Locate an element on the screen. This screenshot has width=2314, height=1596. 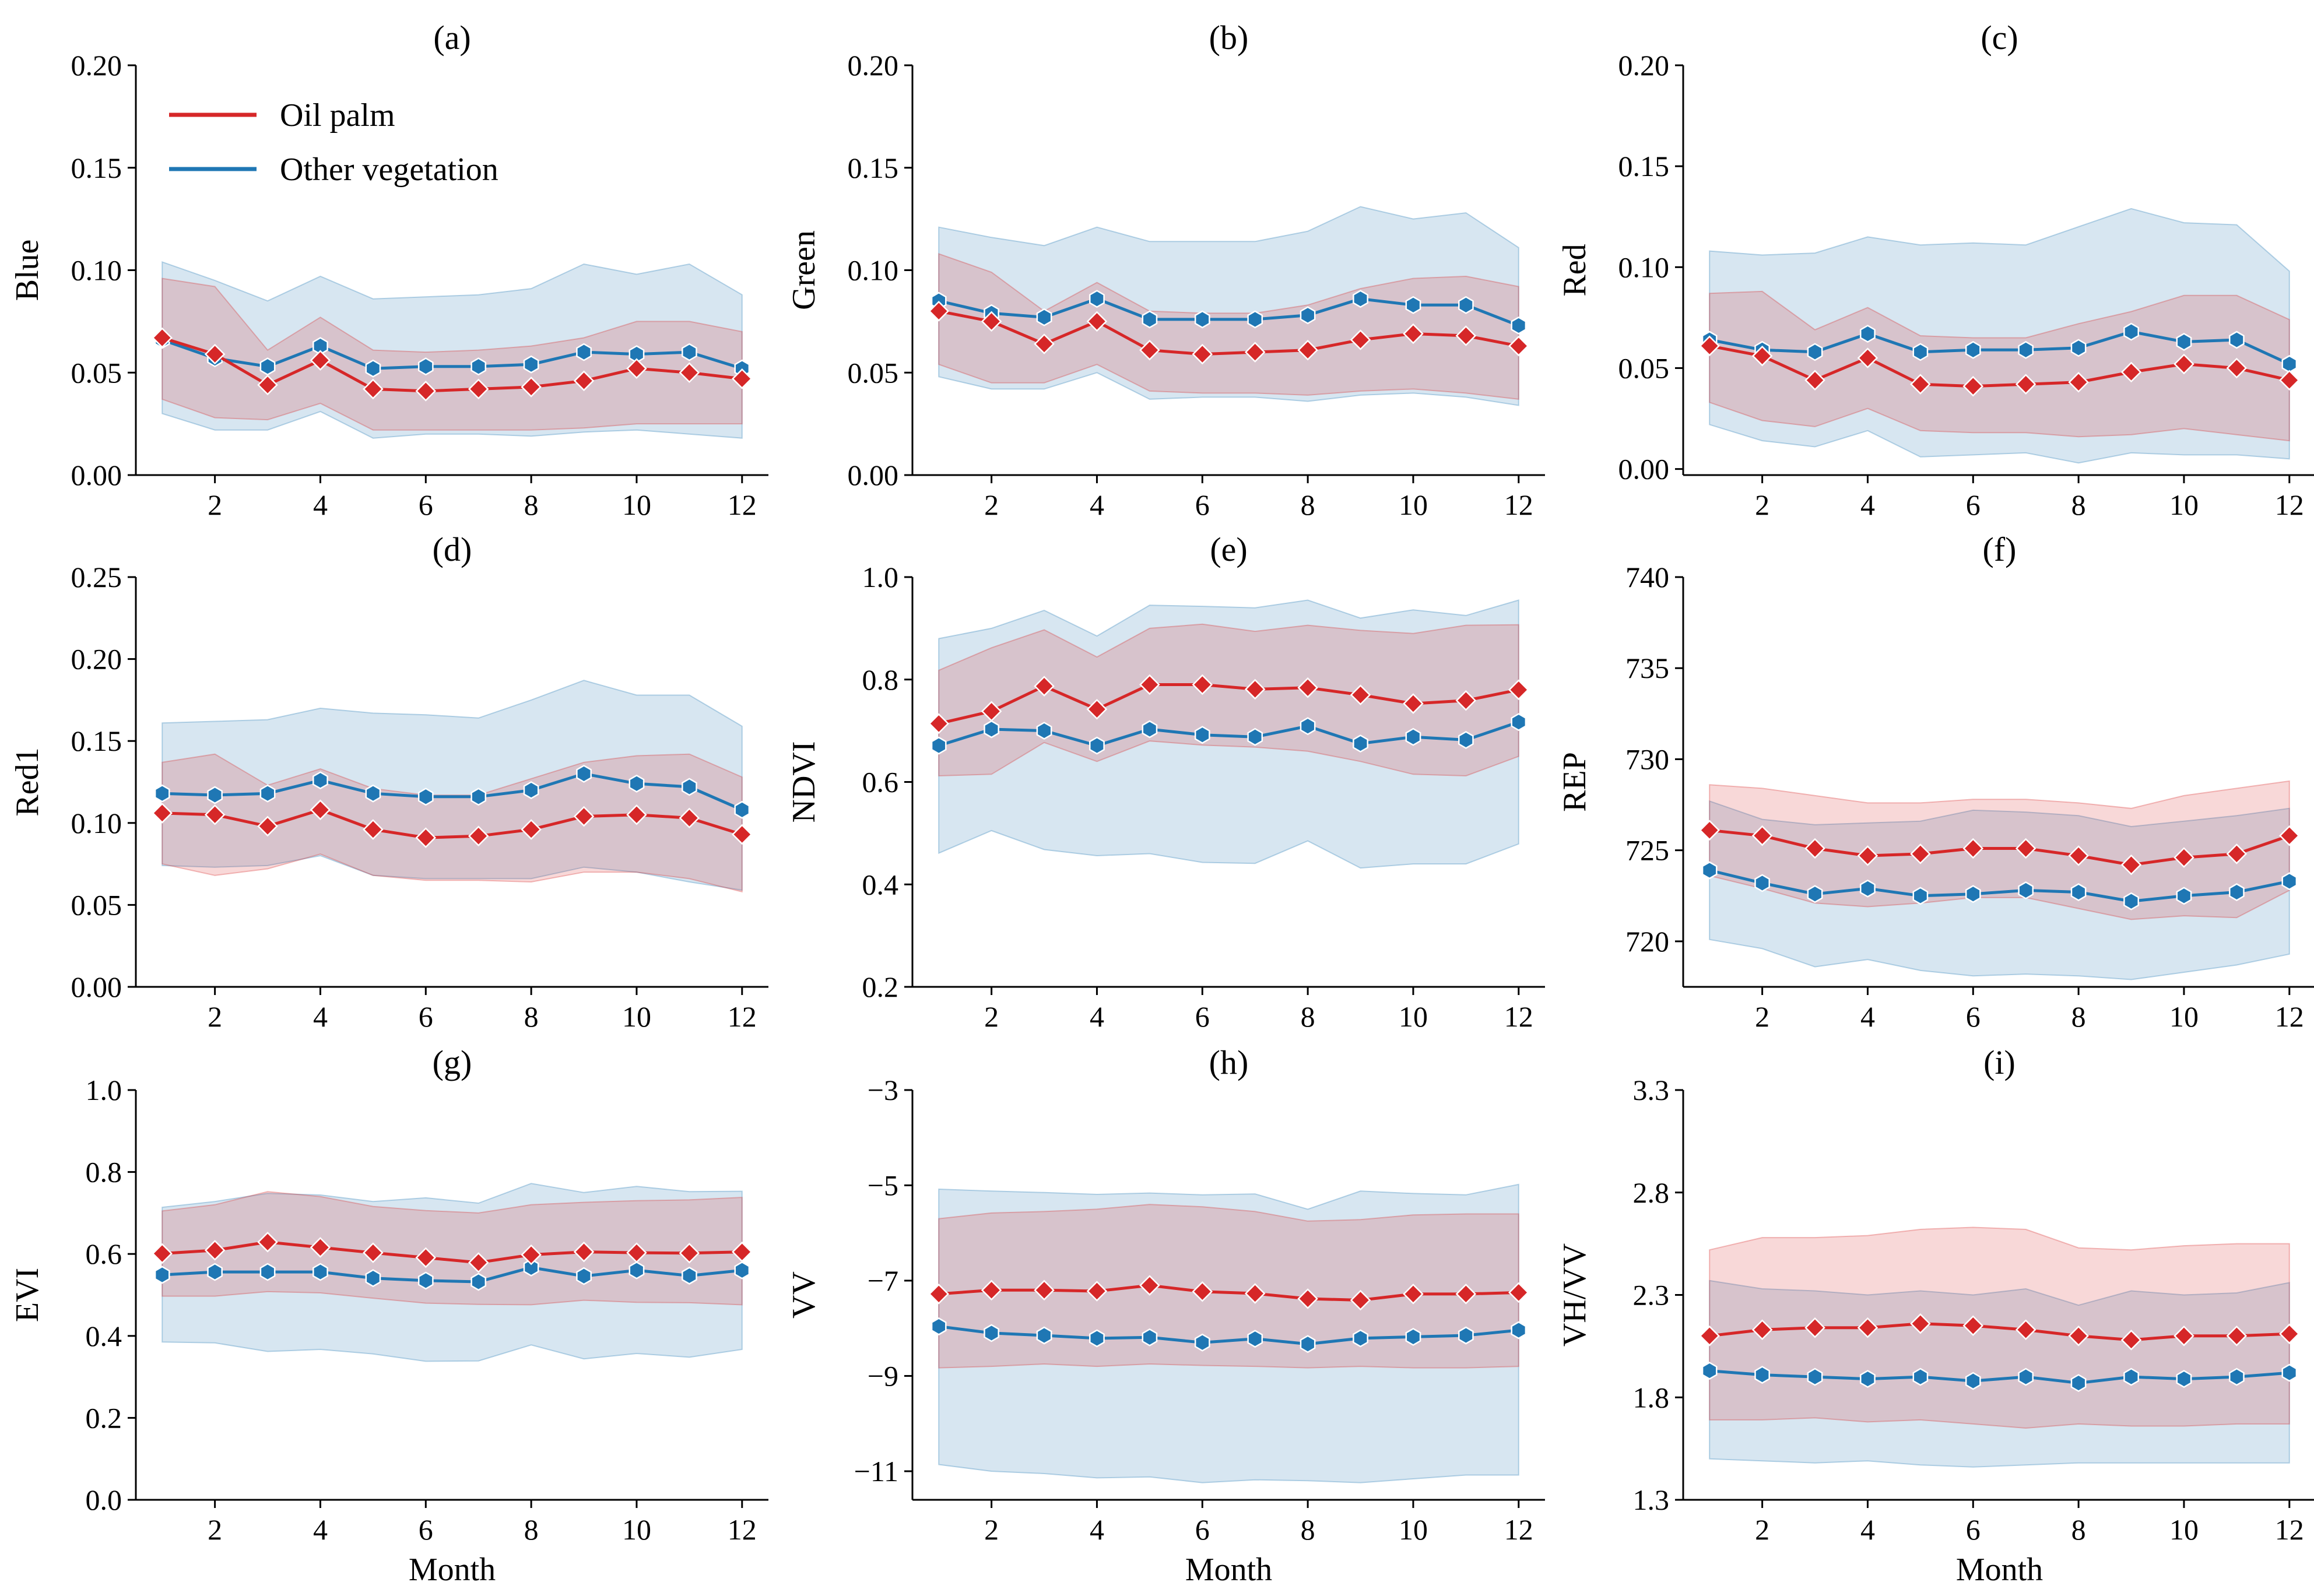
y-tick-label: 0.20 is located at coordinates (97, 660).